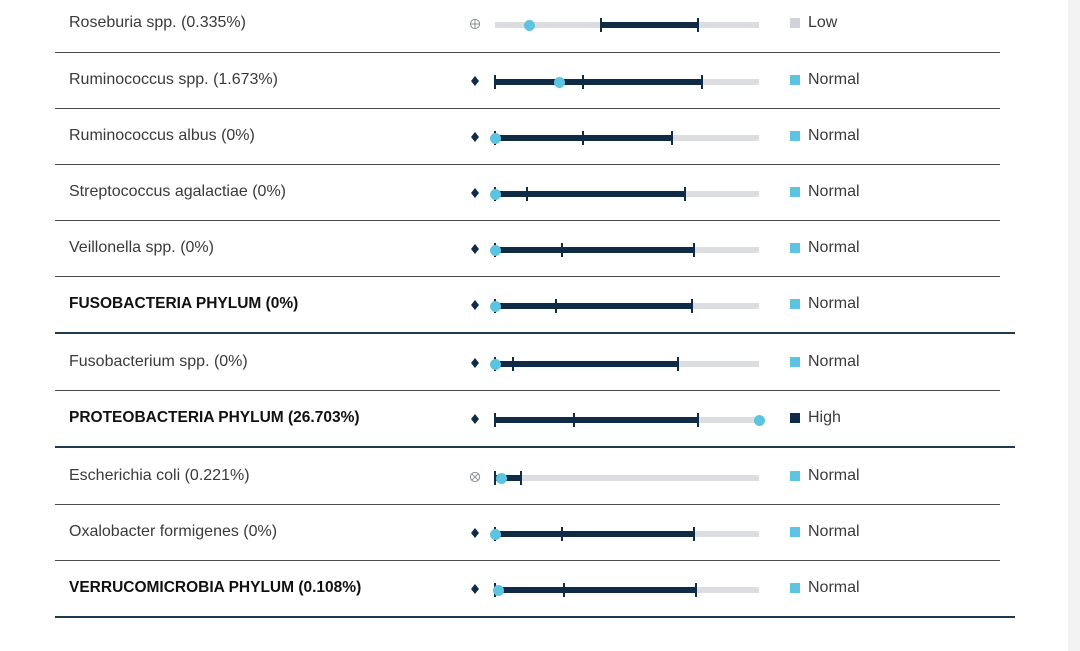 This screenshot has height=651, width=1080. Describe the element at coordinates (475, 477) in the screenshot. I see `circle-x-icon` at that location.